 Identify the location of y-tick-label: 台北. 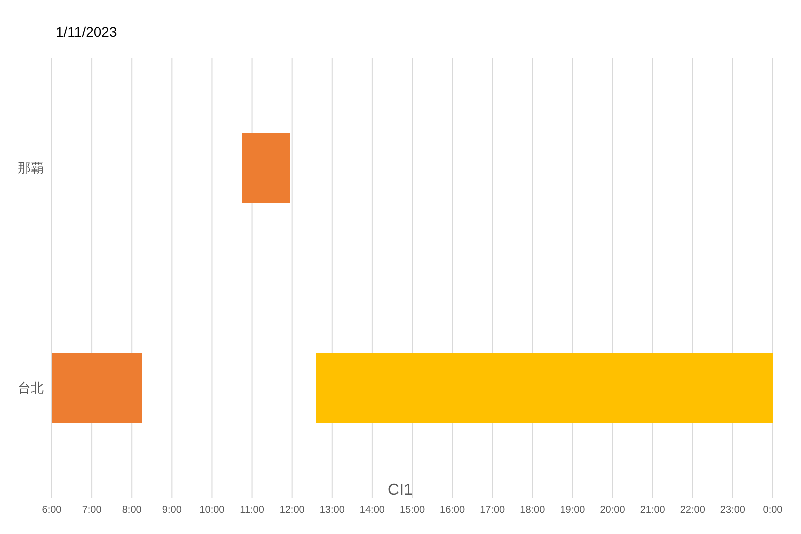
(31, 389).